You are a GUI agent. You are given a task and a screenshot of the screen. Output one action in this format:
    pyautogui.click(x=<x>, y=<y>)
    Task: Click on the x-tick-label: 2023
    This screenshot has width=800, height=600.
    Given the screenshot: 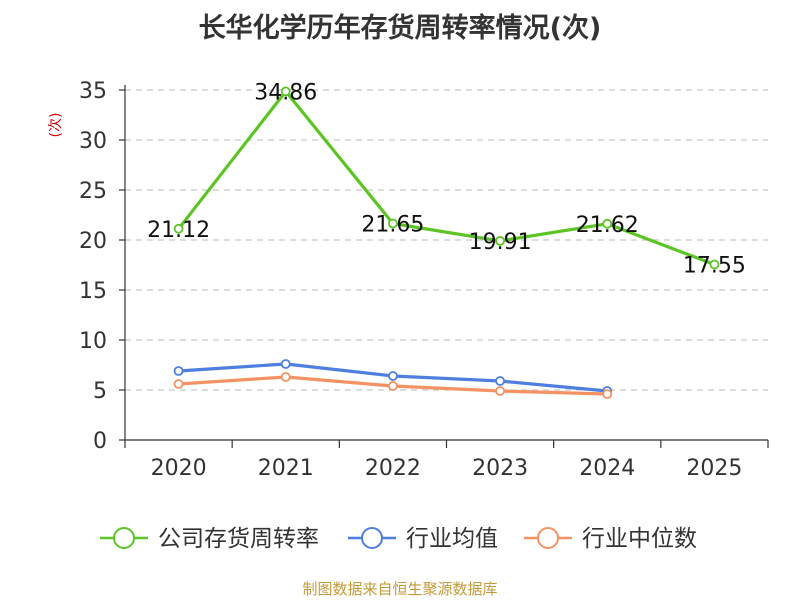 What is the action you would take?
    pyautogui.click(x=500, y=468)
    